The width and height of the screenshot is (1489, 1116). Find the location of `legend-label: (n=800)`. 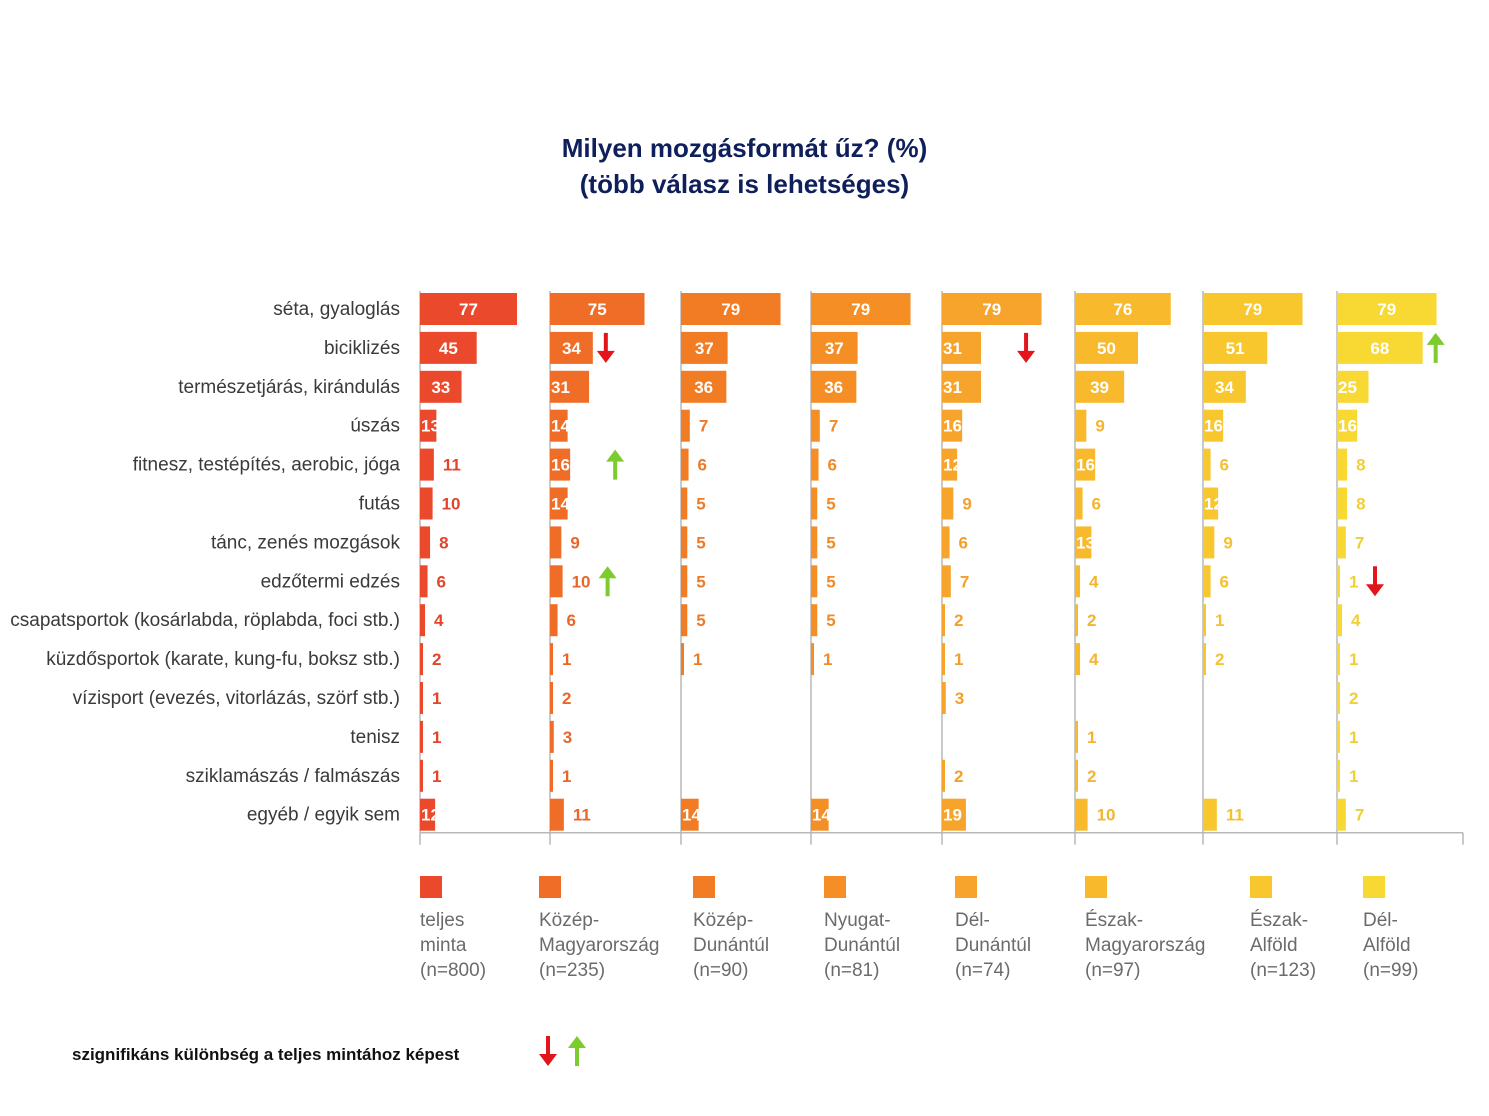

legend-label: (n=800) is located at coordinates (453, 970).